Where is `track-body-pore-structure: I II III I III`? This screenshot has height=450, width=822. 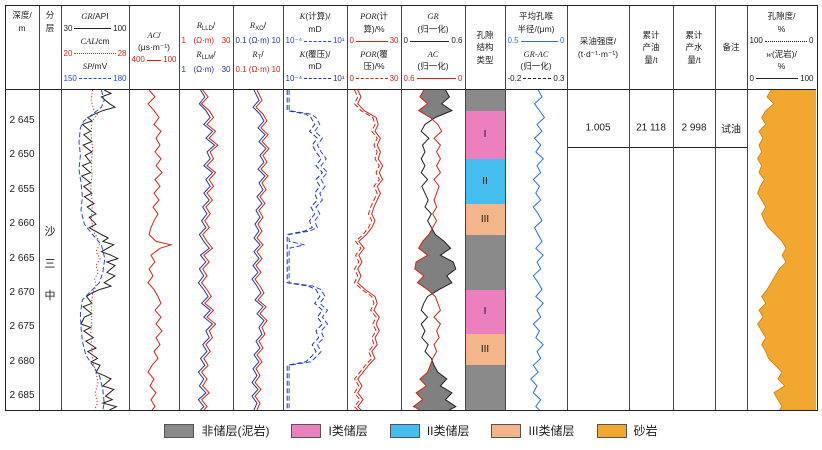 track-body-pore-structure: I II III I III is located at coordinates (485, 250).